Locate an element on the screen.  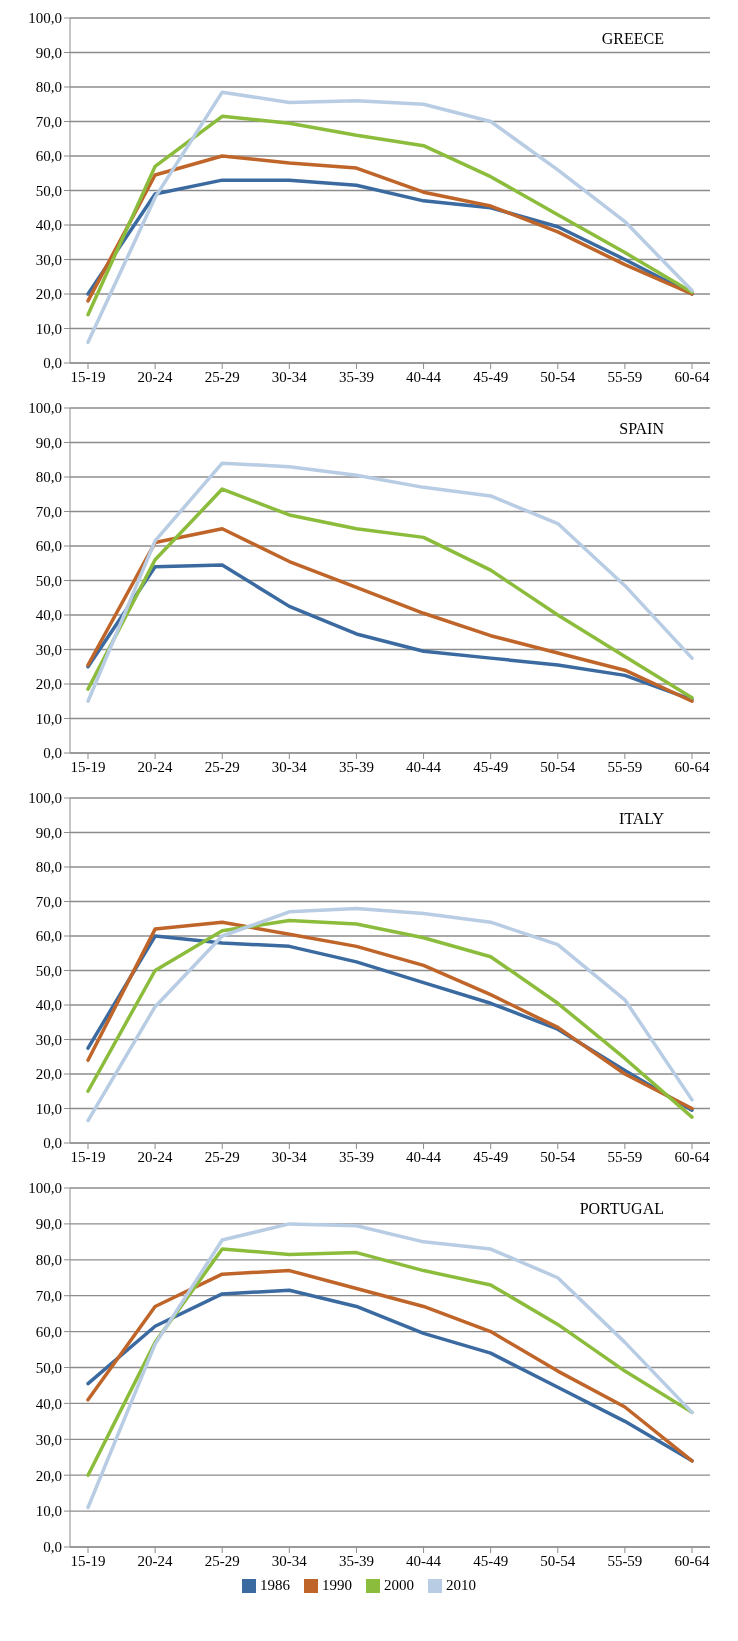
text: GREECE is located at coordinates (632, 39).